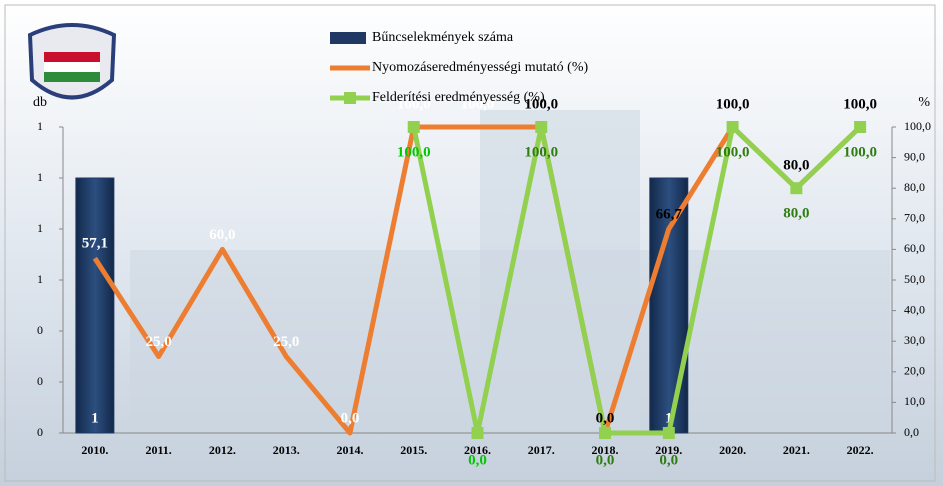 This screenshot has width=943, height=486. What do you see at coordinates (458, 97) in the screenshot?
I see `legend-label: Felderítési eredményesség (%)` at bounding box center [458, 97].